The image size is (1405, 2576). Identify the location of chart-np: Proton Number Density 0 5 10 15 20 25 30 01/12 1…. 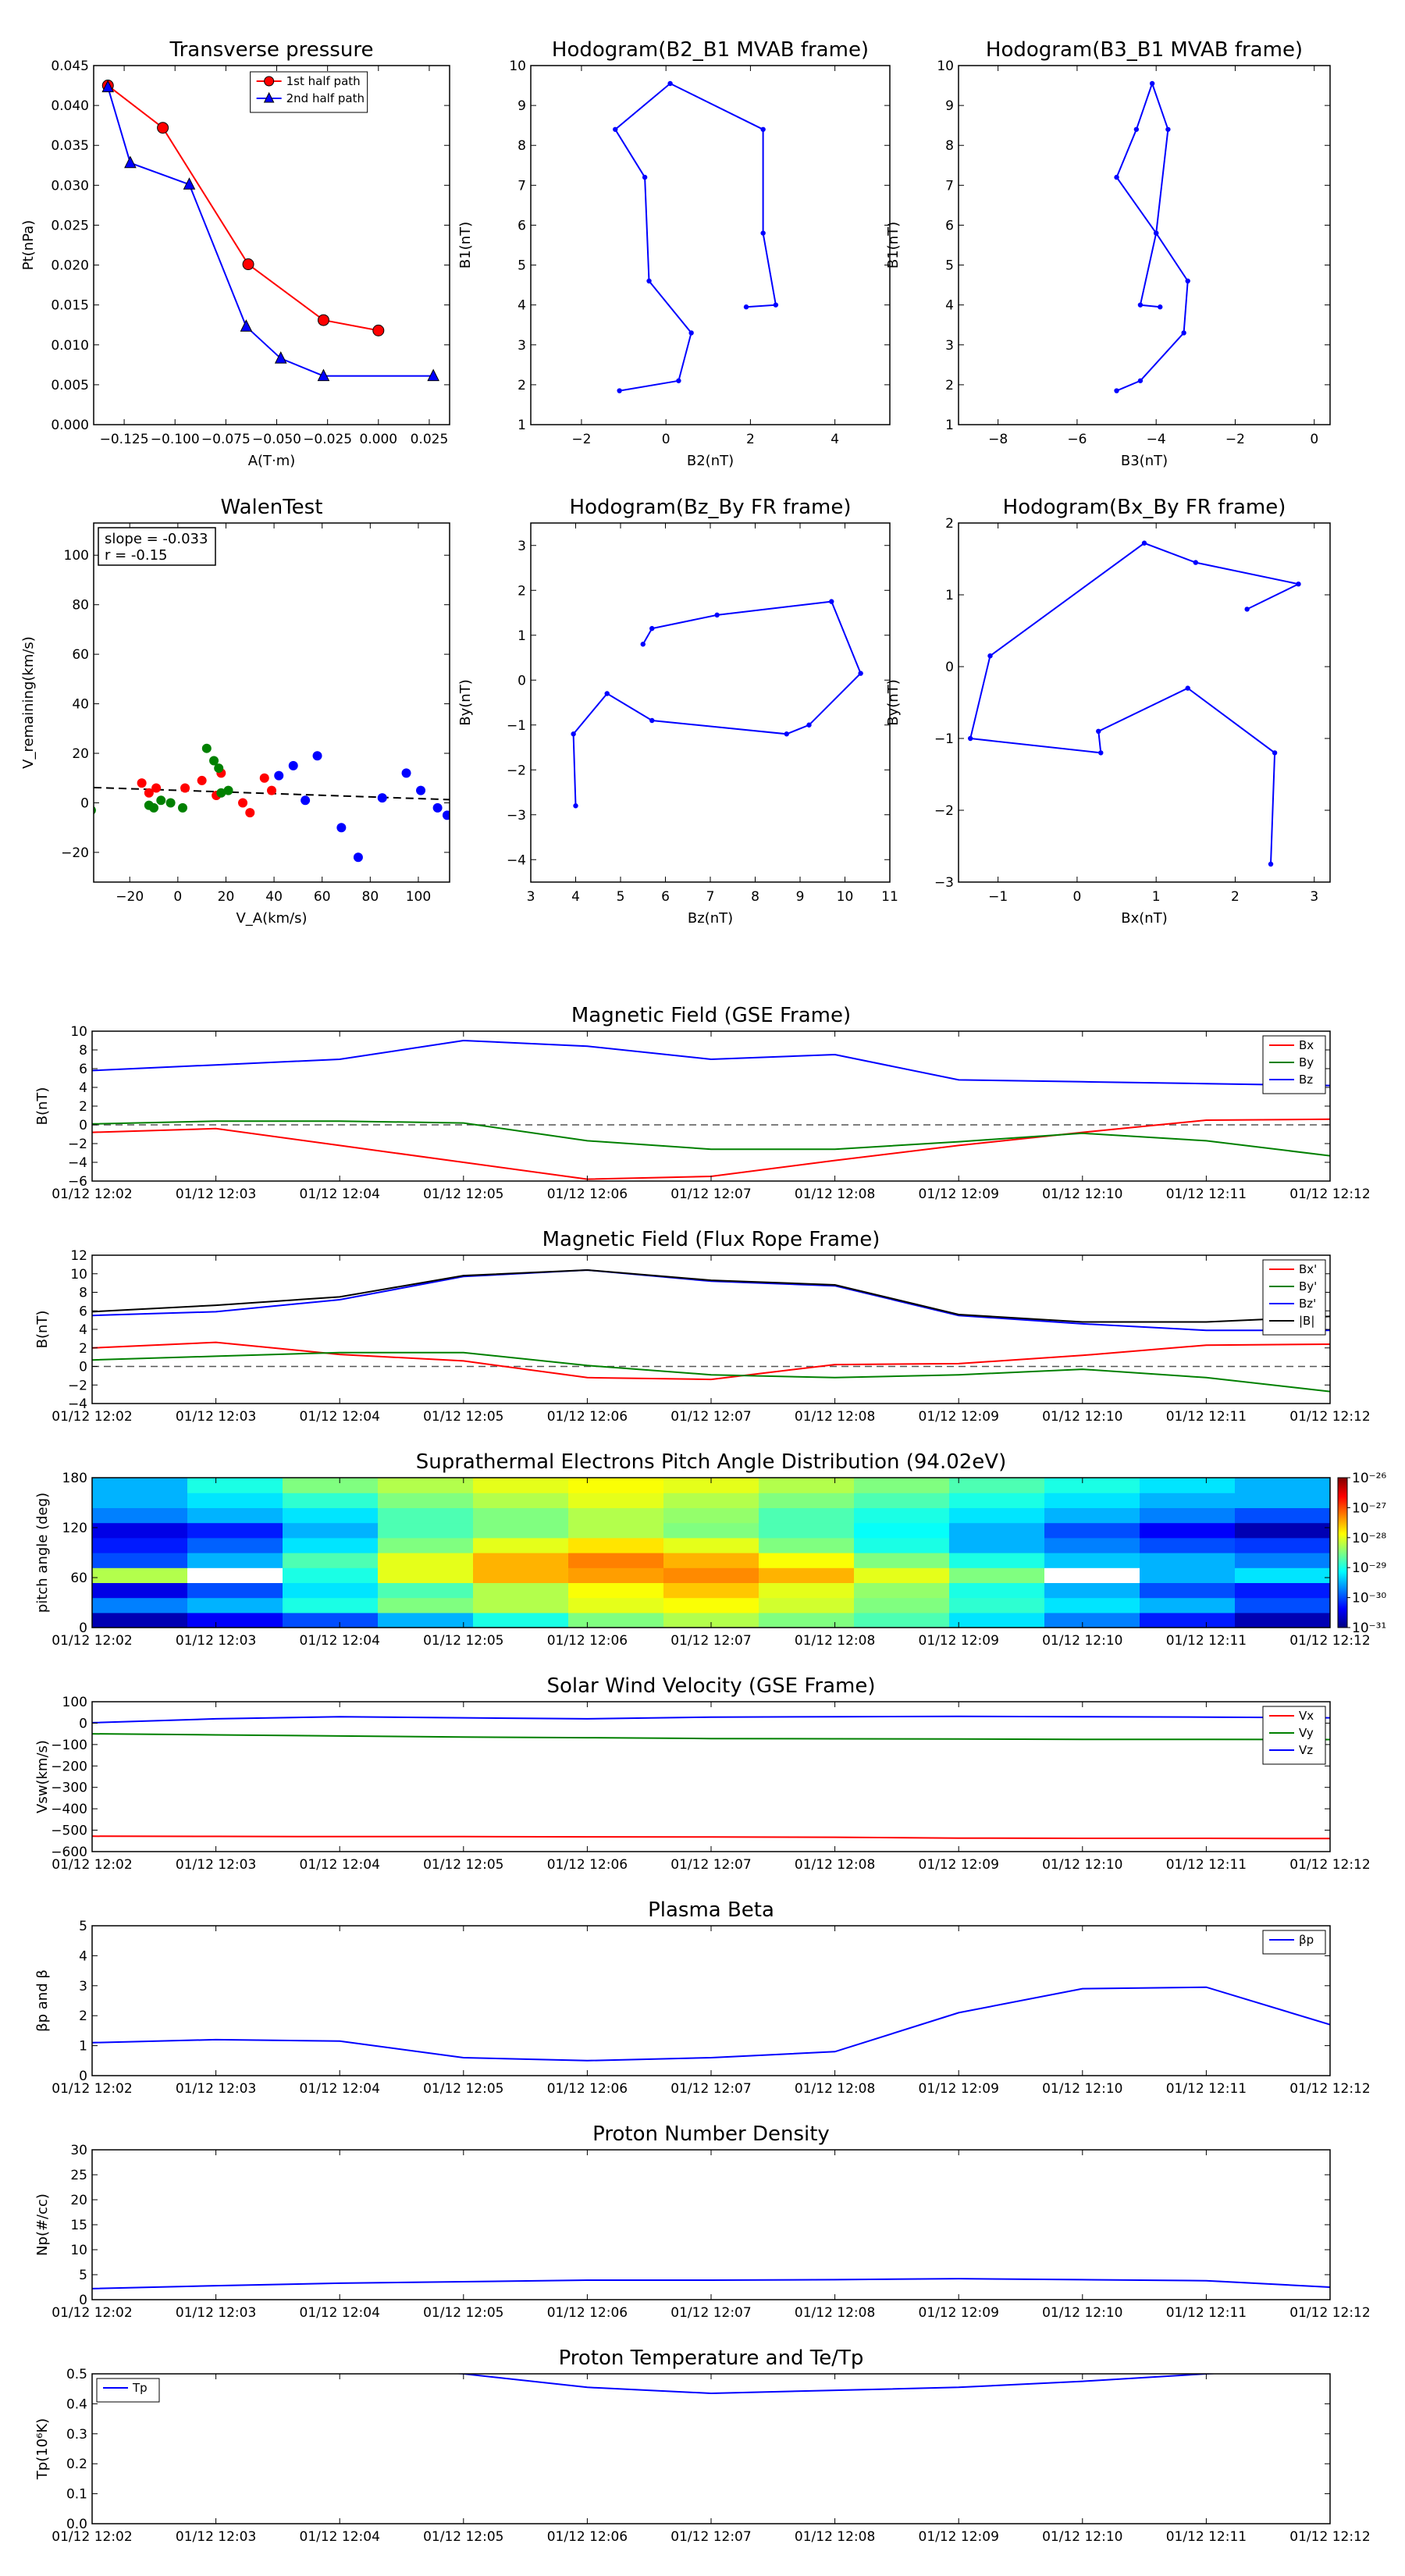
(703, 2221).